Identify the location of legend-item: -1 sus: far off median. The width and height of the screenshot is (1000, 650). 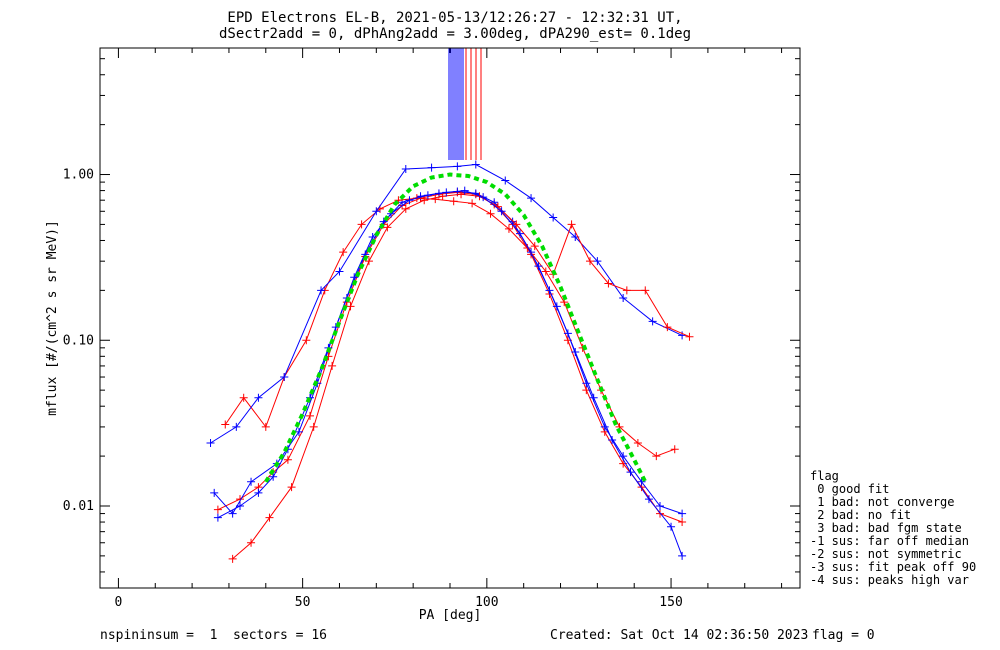
(889, 541).